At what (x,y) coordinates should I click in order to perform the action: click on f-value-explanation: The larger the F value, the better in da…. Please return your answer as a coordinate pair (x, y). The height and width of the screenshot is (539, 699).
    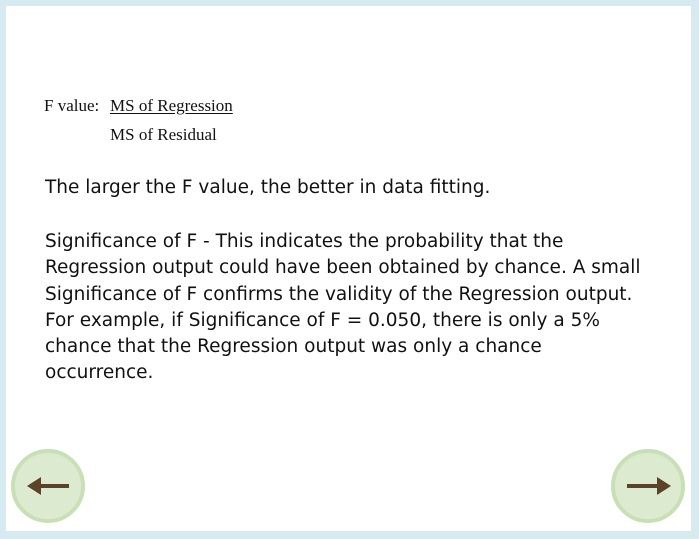
    Looking at the image, I should click on (268, 187).